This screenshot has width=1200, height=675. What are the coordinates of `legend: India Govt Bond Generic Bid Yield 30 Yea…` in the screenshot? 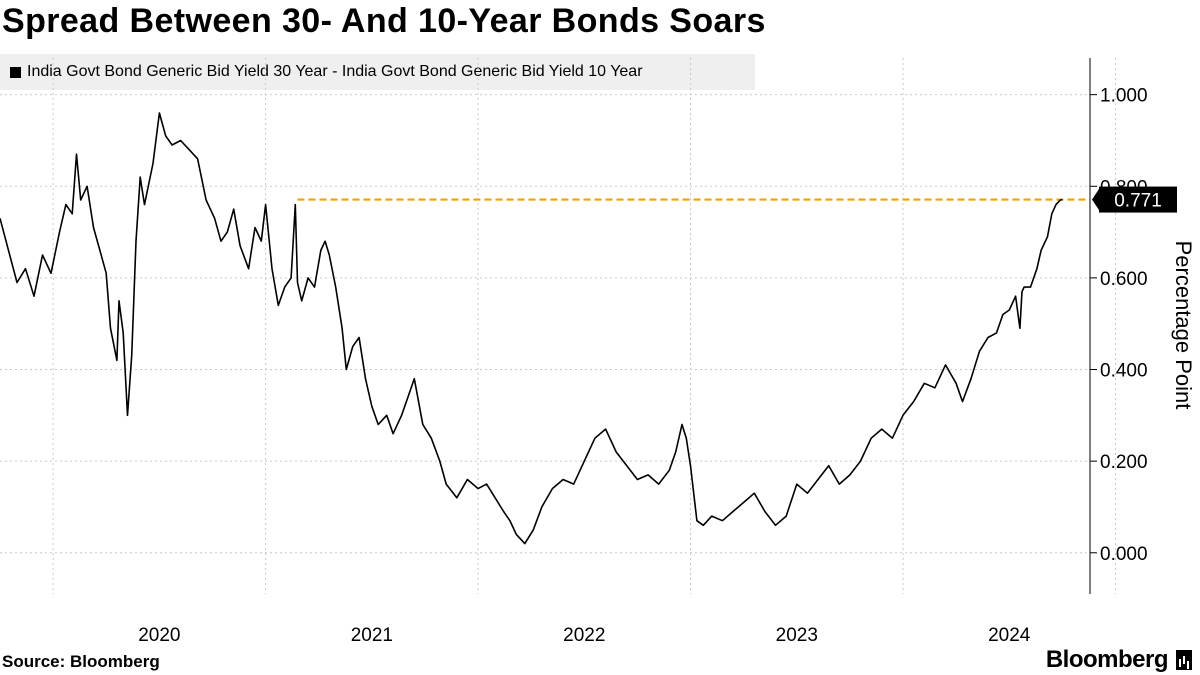 It's located at (377, 72).